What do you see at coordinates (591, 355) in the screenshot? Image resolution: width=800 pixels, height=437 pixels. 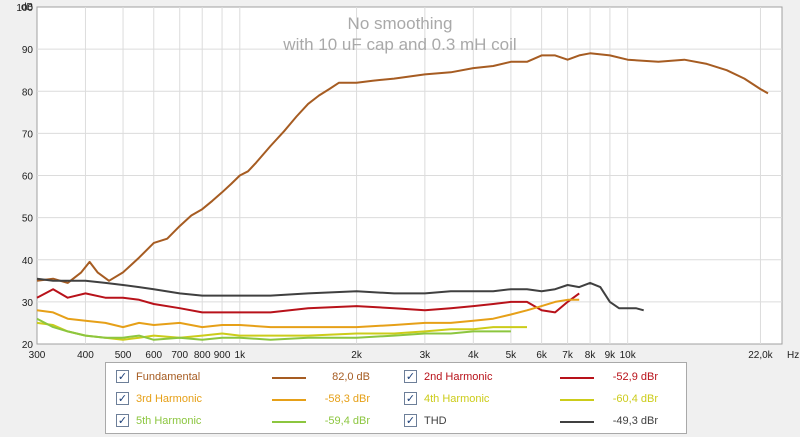 I see `x-tick-label: 8k` at bounding box center [591, 355].